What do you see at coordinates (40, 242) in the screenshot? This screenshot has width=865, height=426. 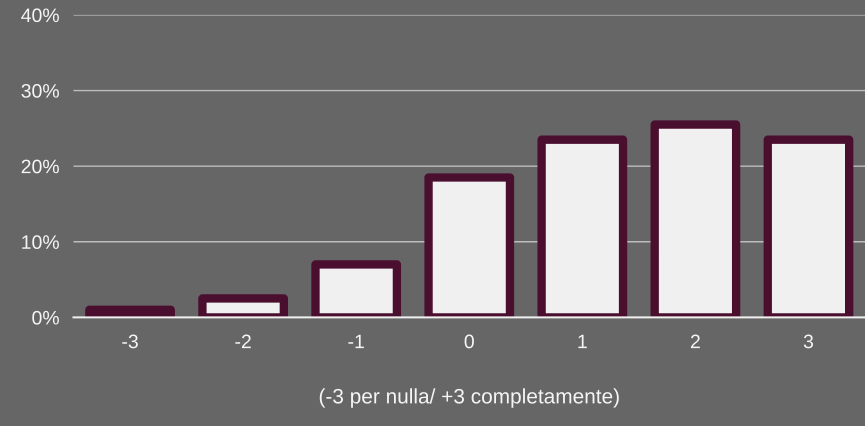 I see `y-tick-label: 10%` at bounding box center [40, 242].